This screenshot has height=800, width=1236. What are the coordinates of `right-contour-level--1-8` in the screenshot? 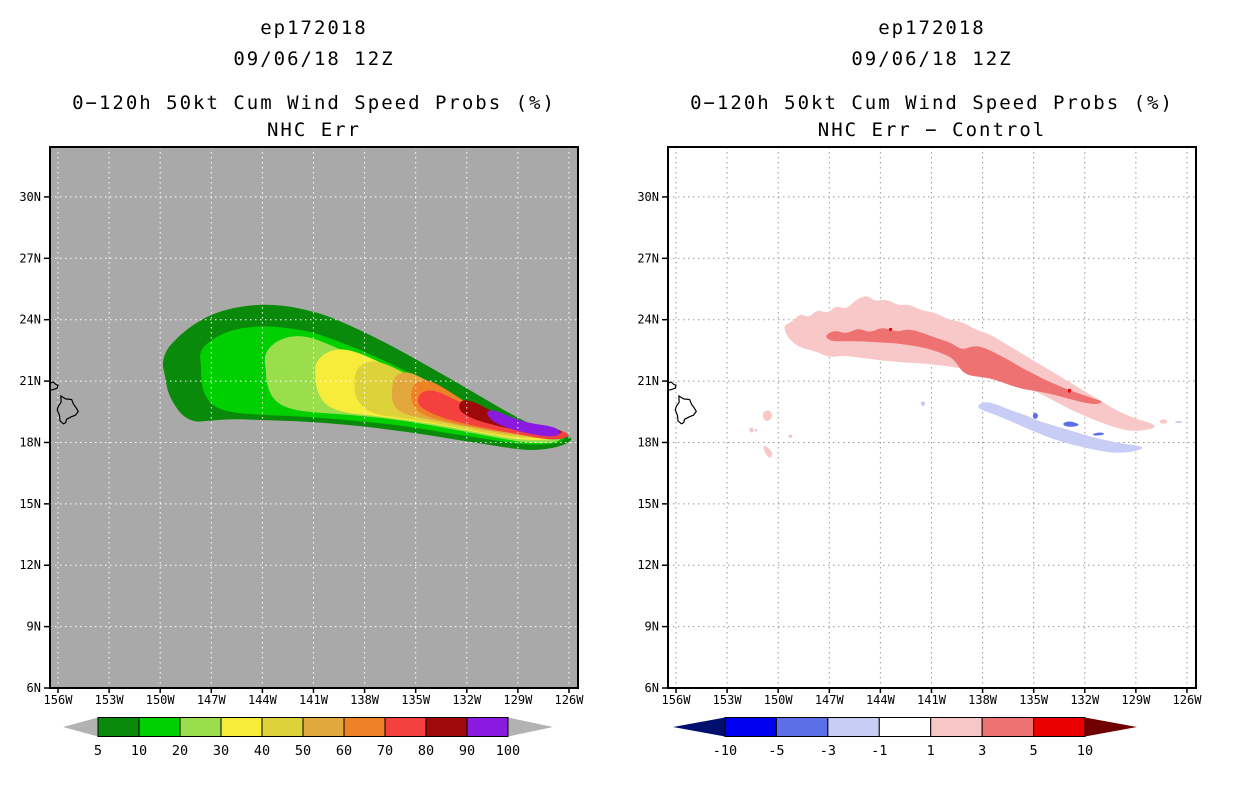 It's located at (756, 430).